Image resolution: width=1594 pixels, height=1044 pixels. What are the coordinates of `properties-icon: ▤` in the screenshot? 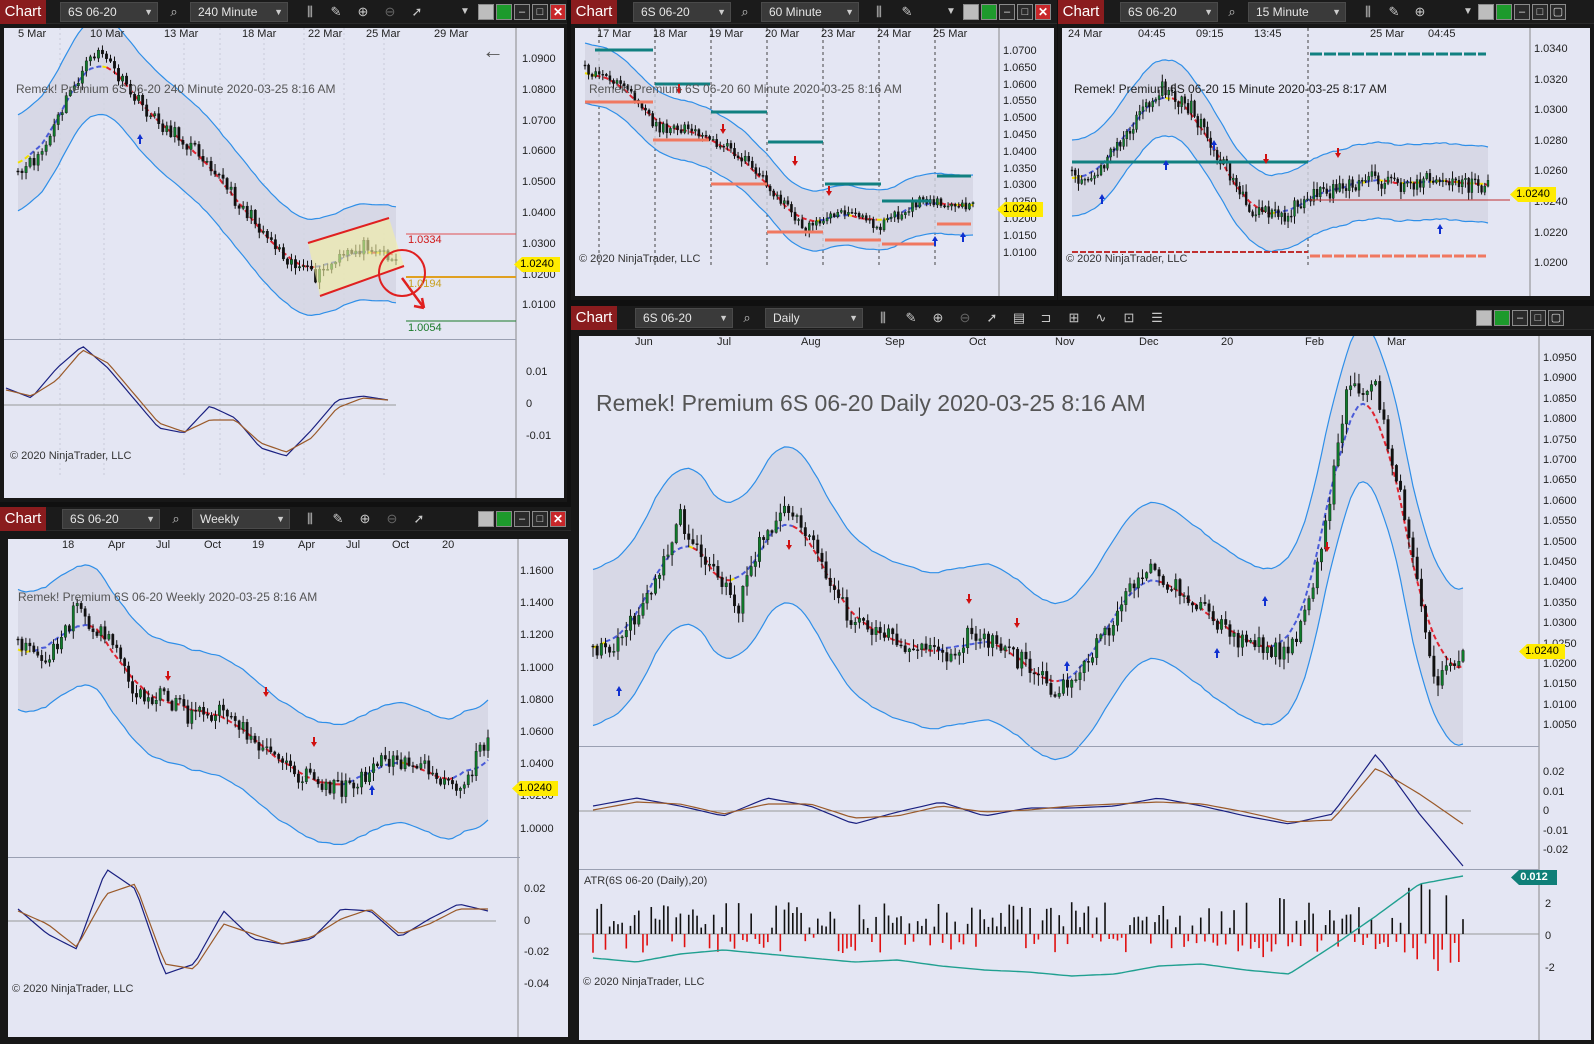 It's located at (1019, 317).